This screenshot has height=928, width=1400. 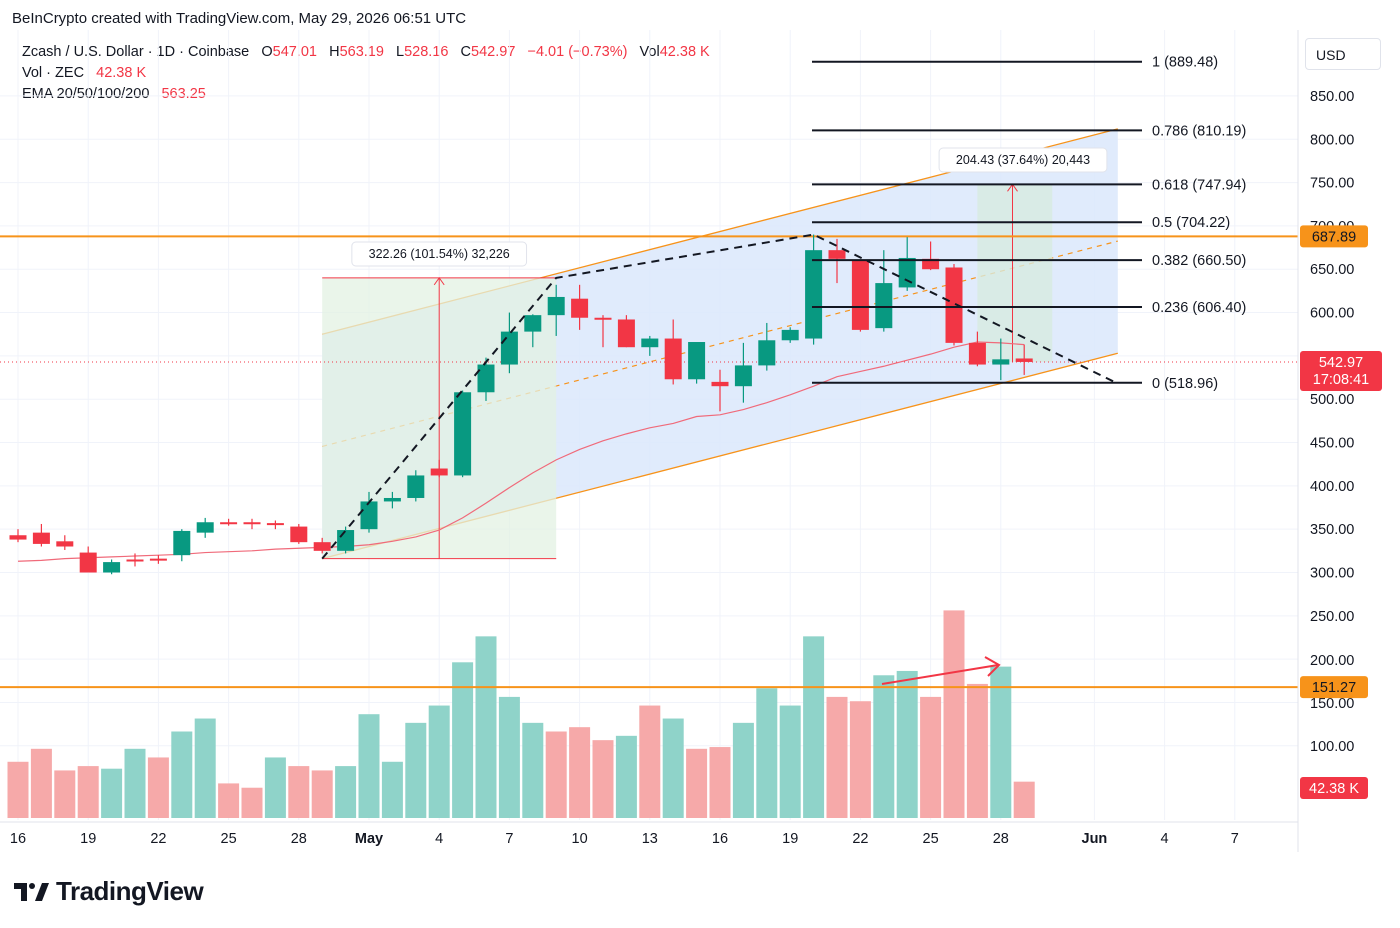 What do you see at coordinates (1332, 97) in the screenshot?
I see `y-tick-label: 850.00` at bounding box center [1332, 97].